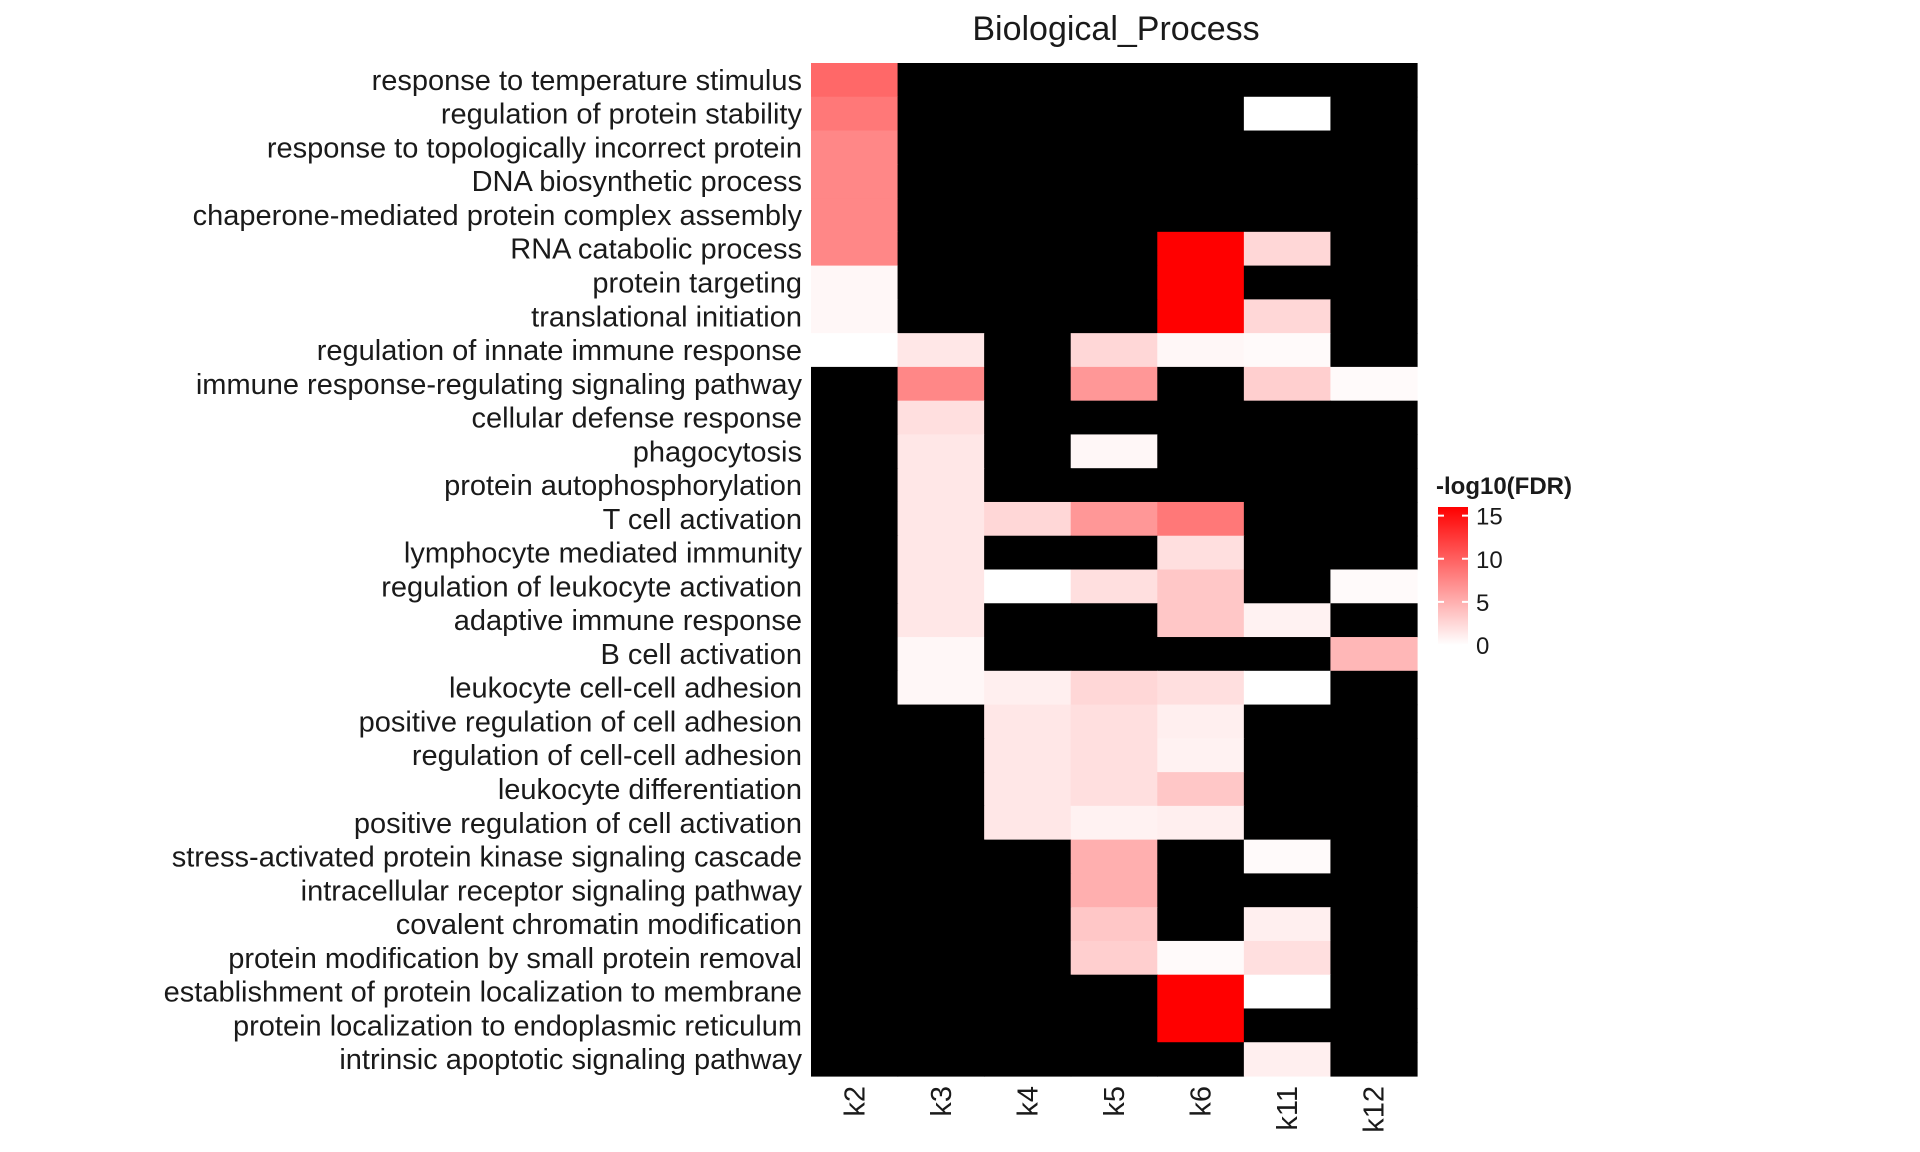  Describe the element at coordinates (607, 756) in the screenshot. I see `row-label: regulation of cell-cell adhesion` at that location.